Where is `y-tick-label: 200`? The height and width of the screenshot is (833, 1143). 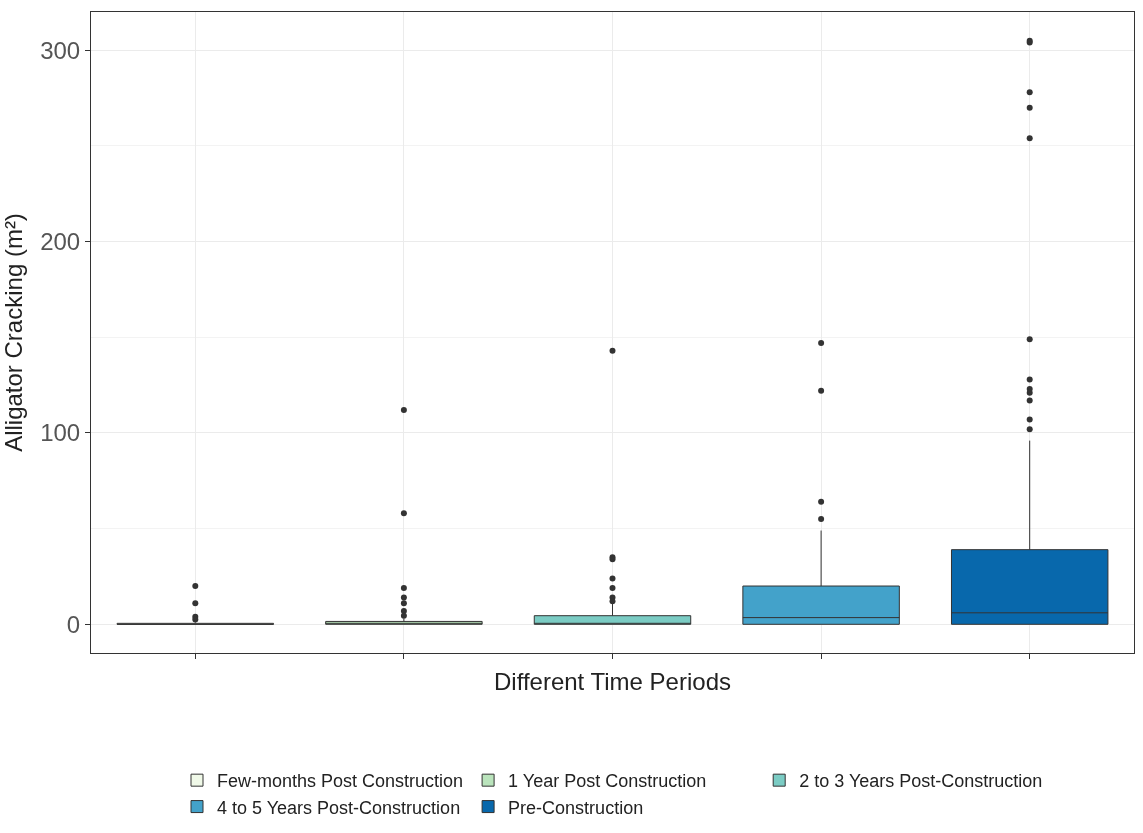 y-tick-label: 200 is located at coordinates (60, 242).